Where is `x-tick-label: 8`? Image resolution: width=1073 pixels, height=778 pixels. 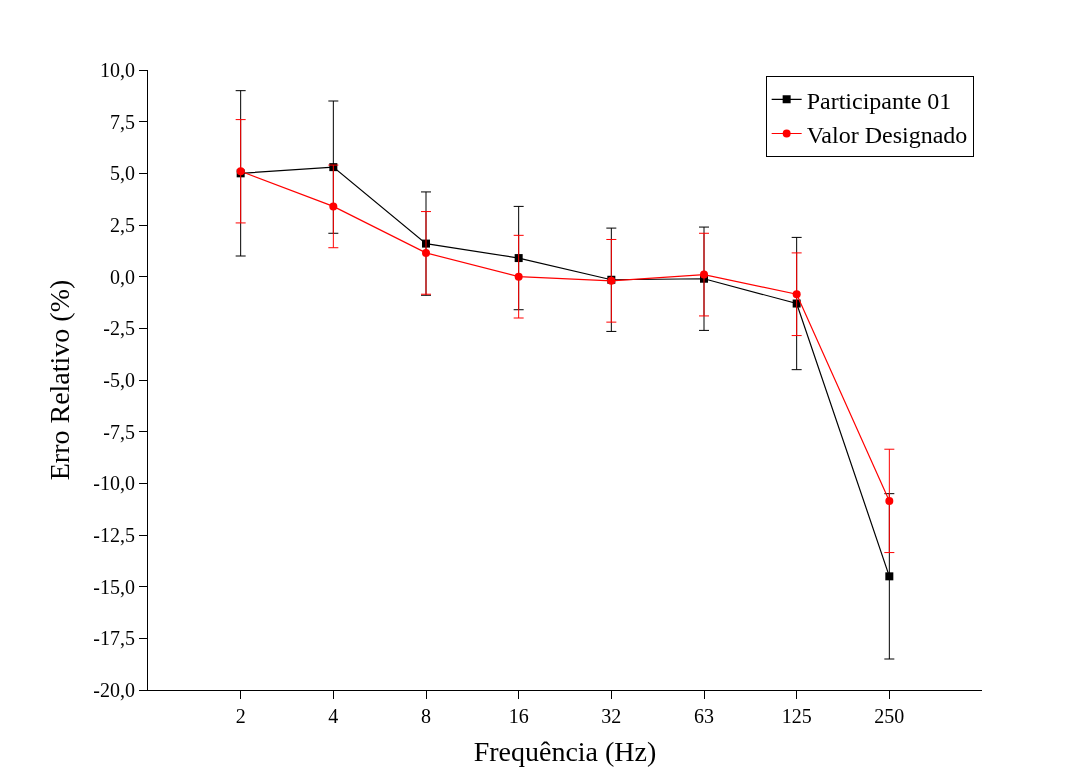
x-tick-label: 8 is located at coordinates (426, 716).